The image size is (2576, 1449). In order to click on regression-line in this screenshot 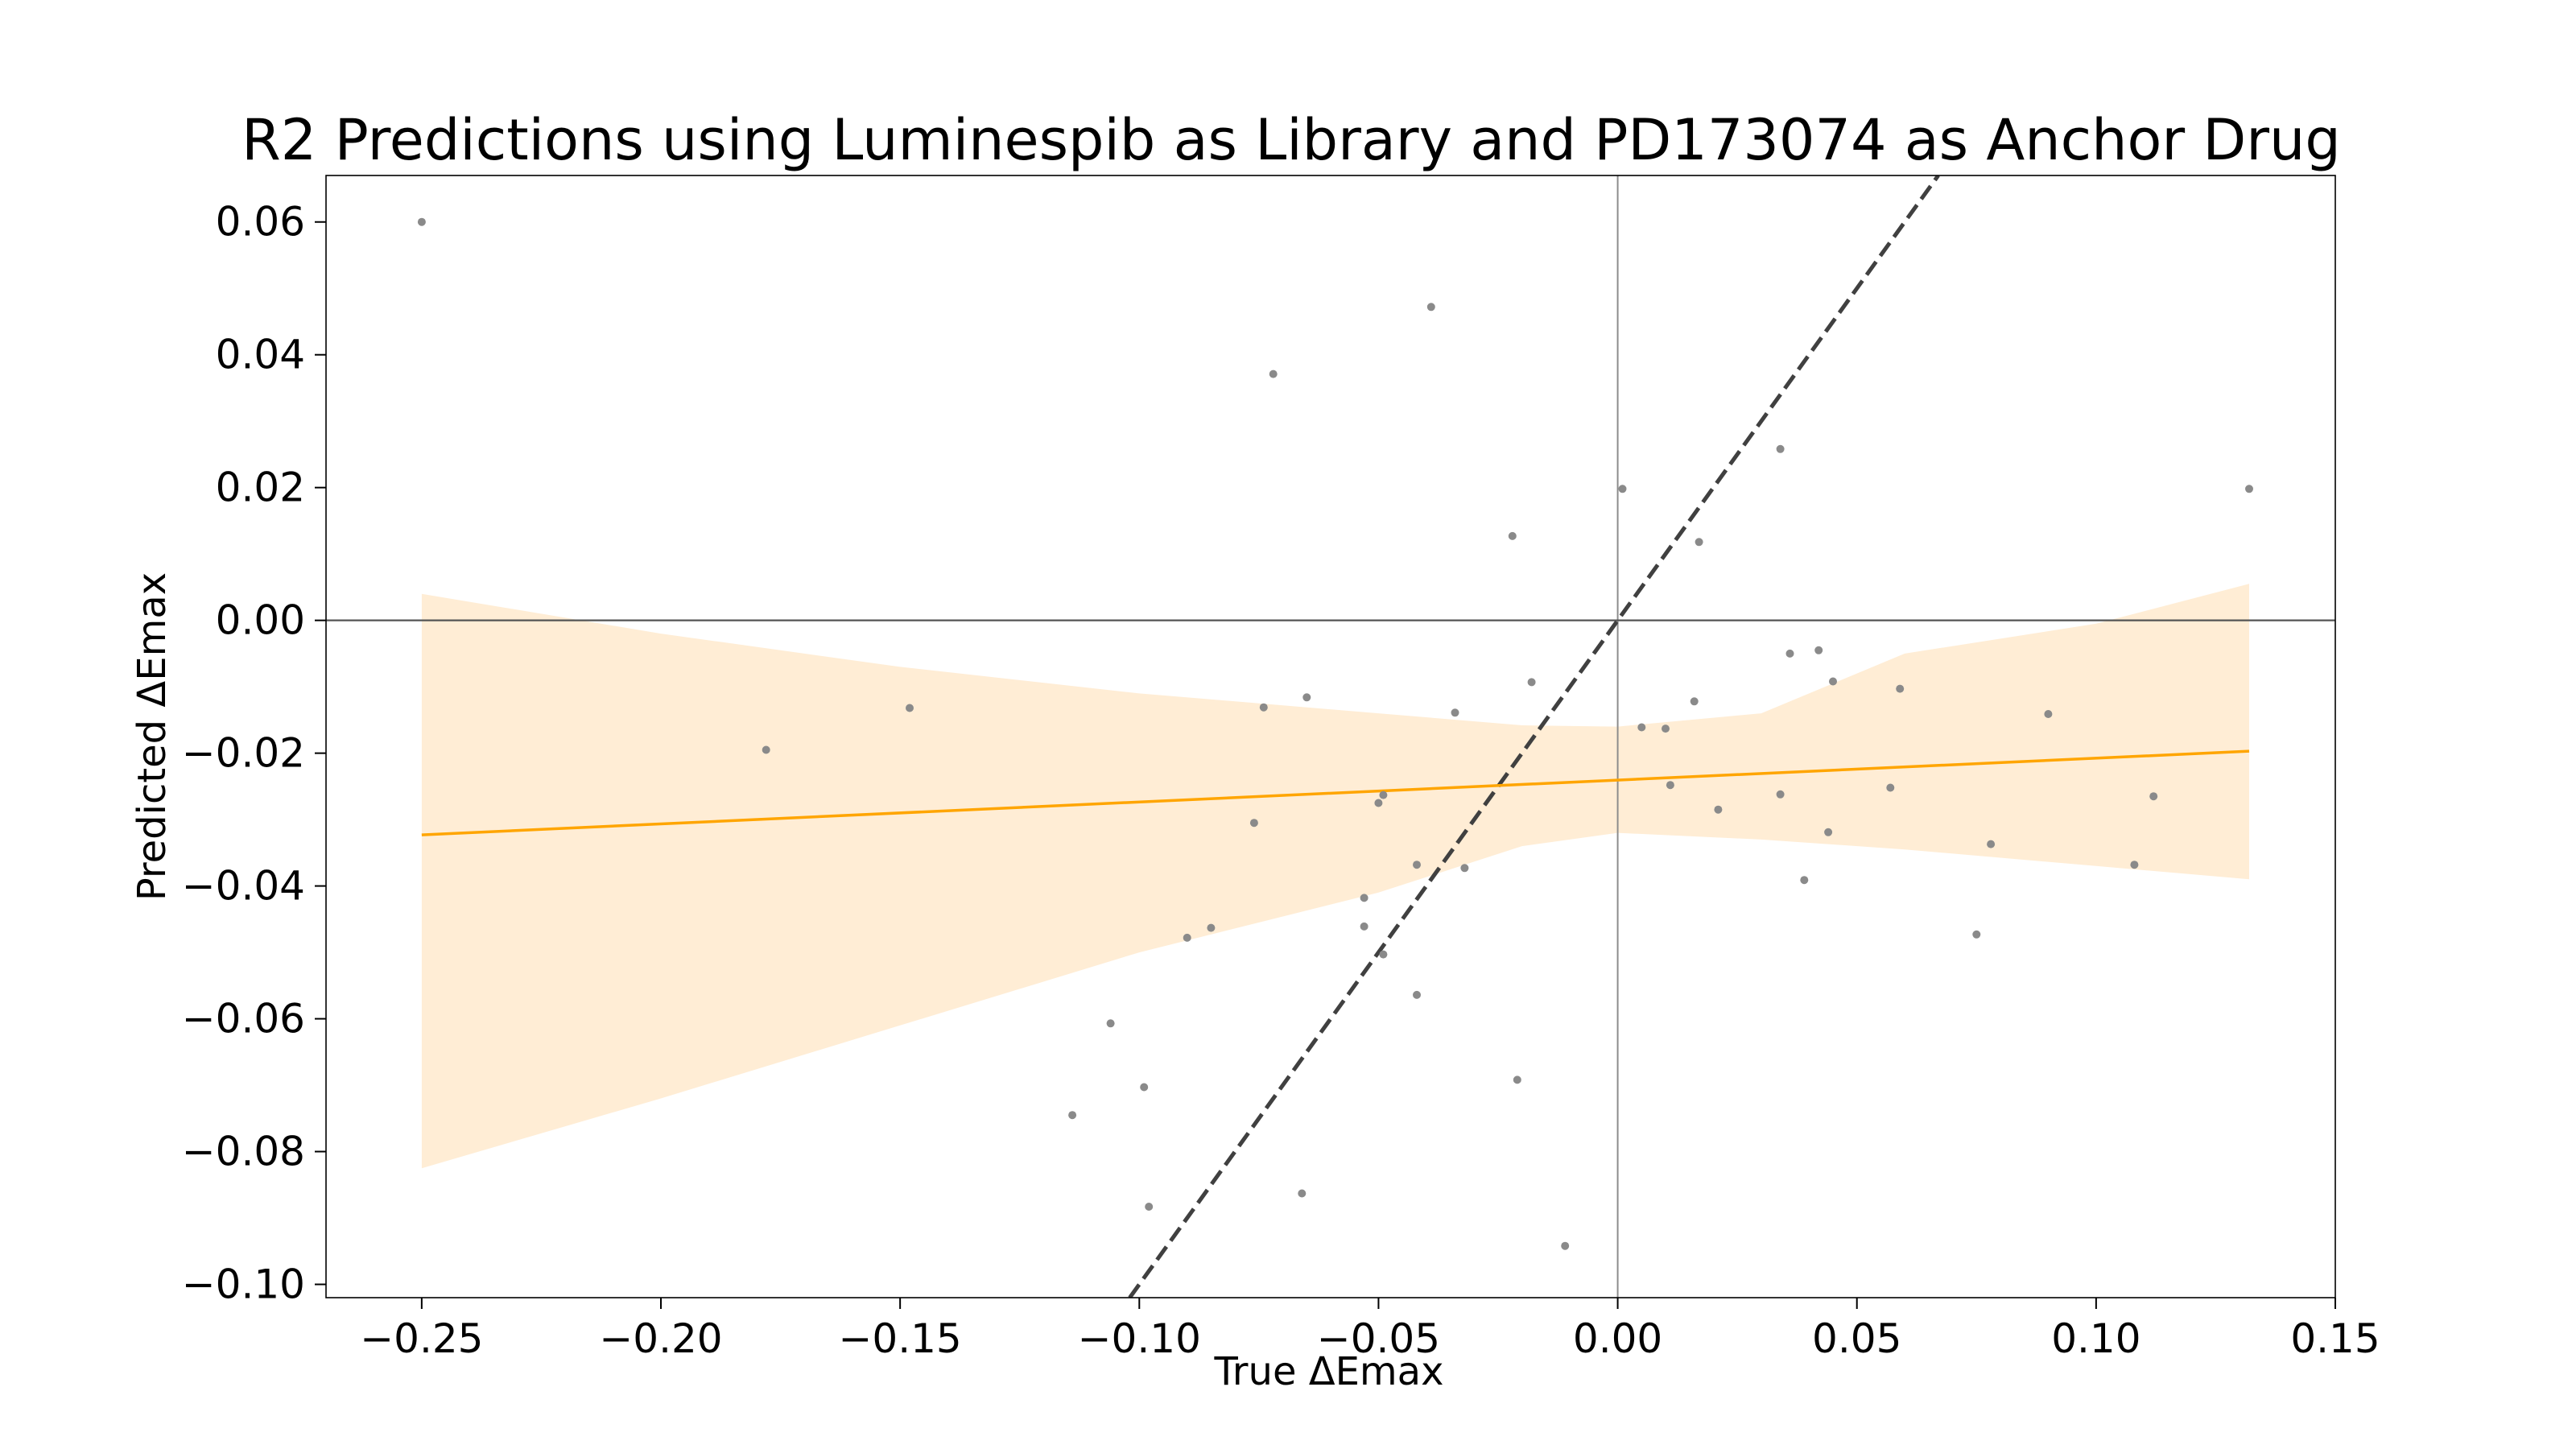, I will do `click(1335, 792)`.